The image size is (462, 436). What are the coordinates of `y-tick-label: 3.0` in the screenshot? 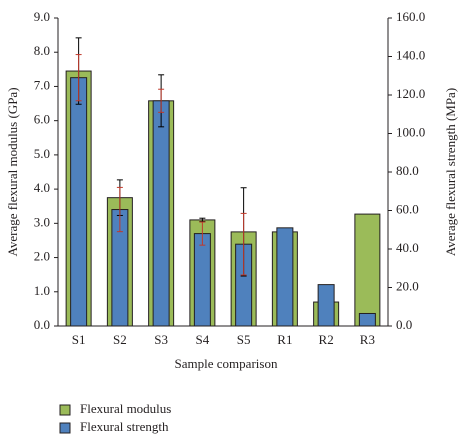 It's located at (42, 221).